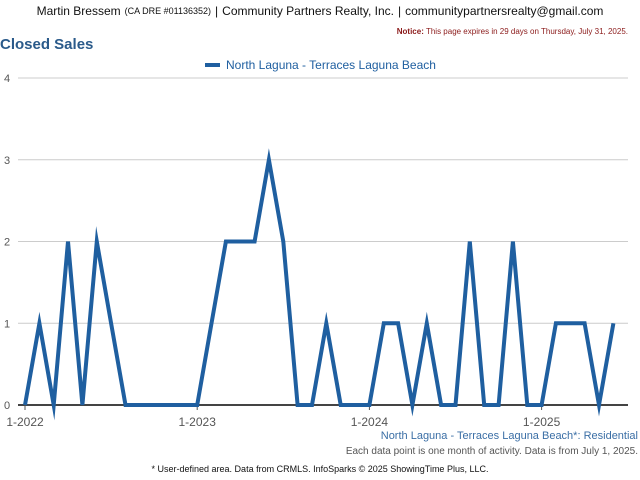  What do you see at coordinates (47, 44) in the screenshot?
I see `page-title: Closed Sales` at bounding box center [47, 44].